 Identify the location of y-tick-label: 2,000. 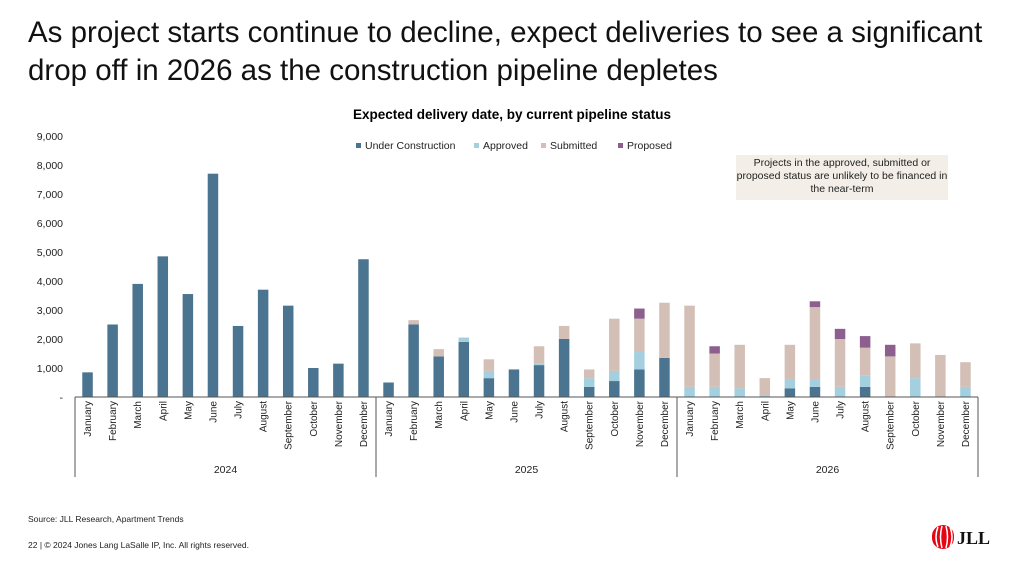
(50, 340).